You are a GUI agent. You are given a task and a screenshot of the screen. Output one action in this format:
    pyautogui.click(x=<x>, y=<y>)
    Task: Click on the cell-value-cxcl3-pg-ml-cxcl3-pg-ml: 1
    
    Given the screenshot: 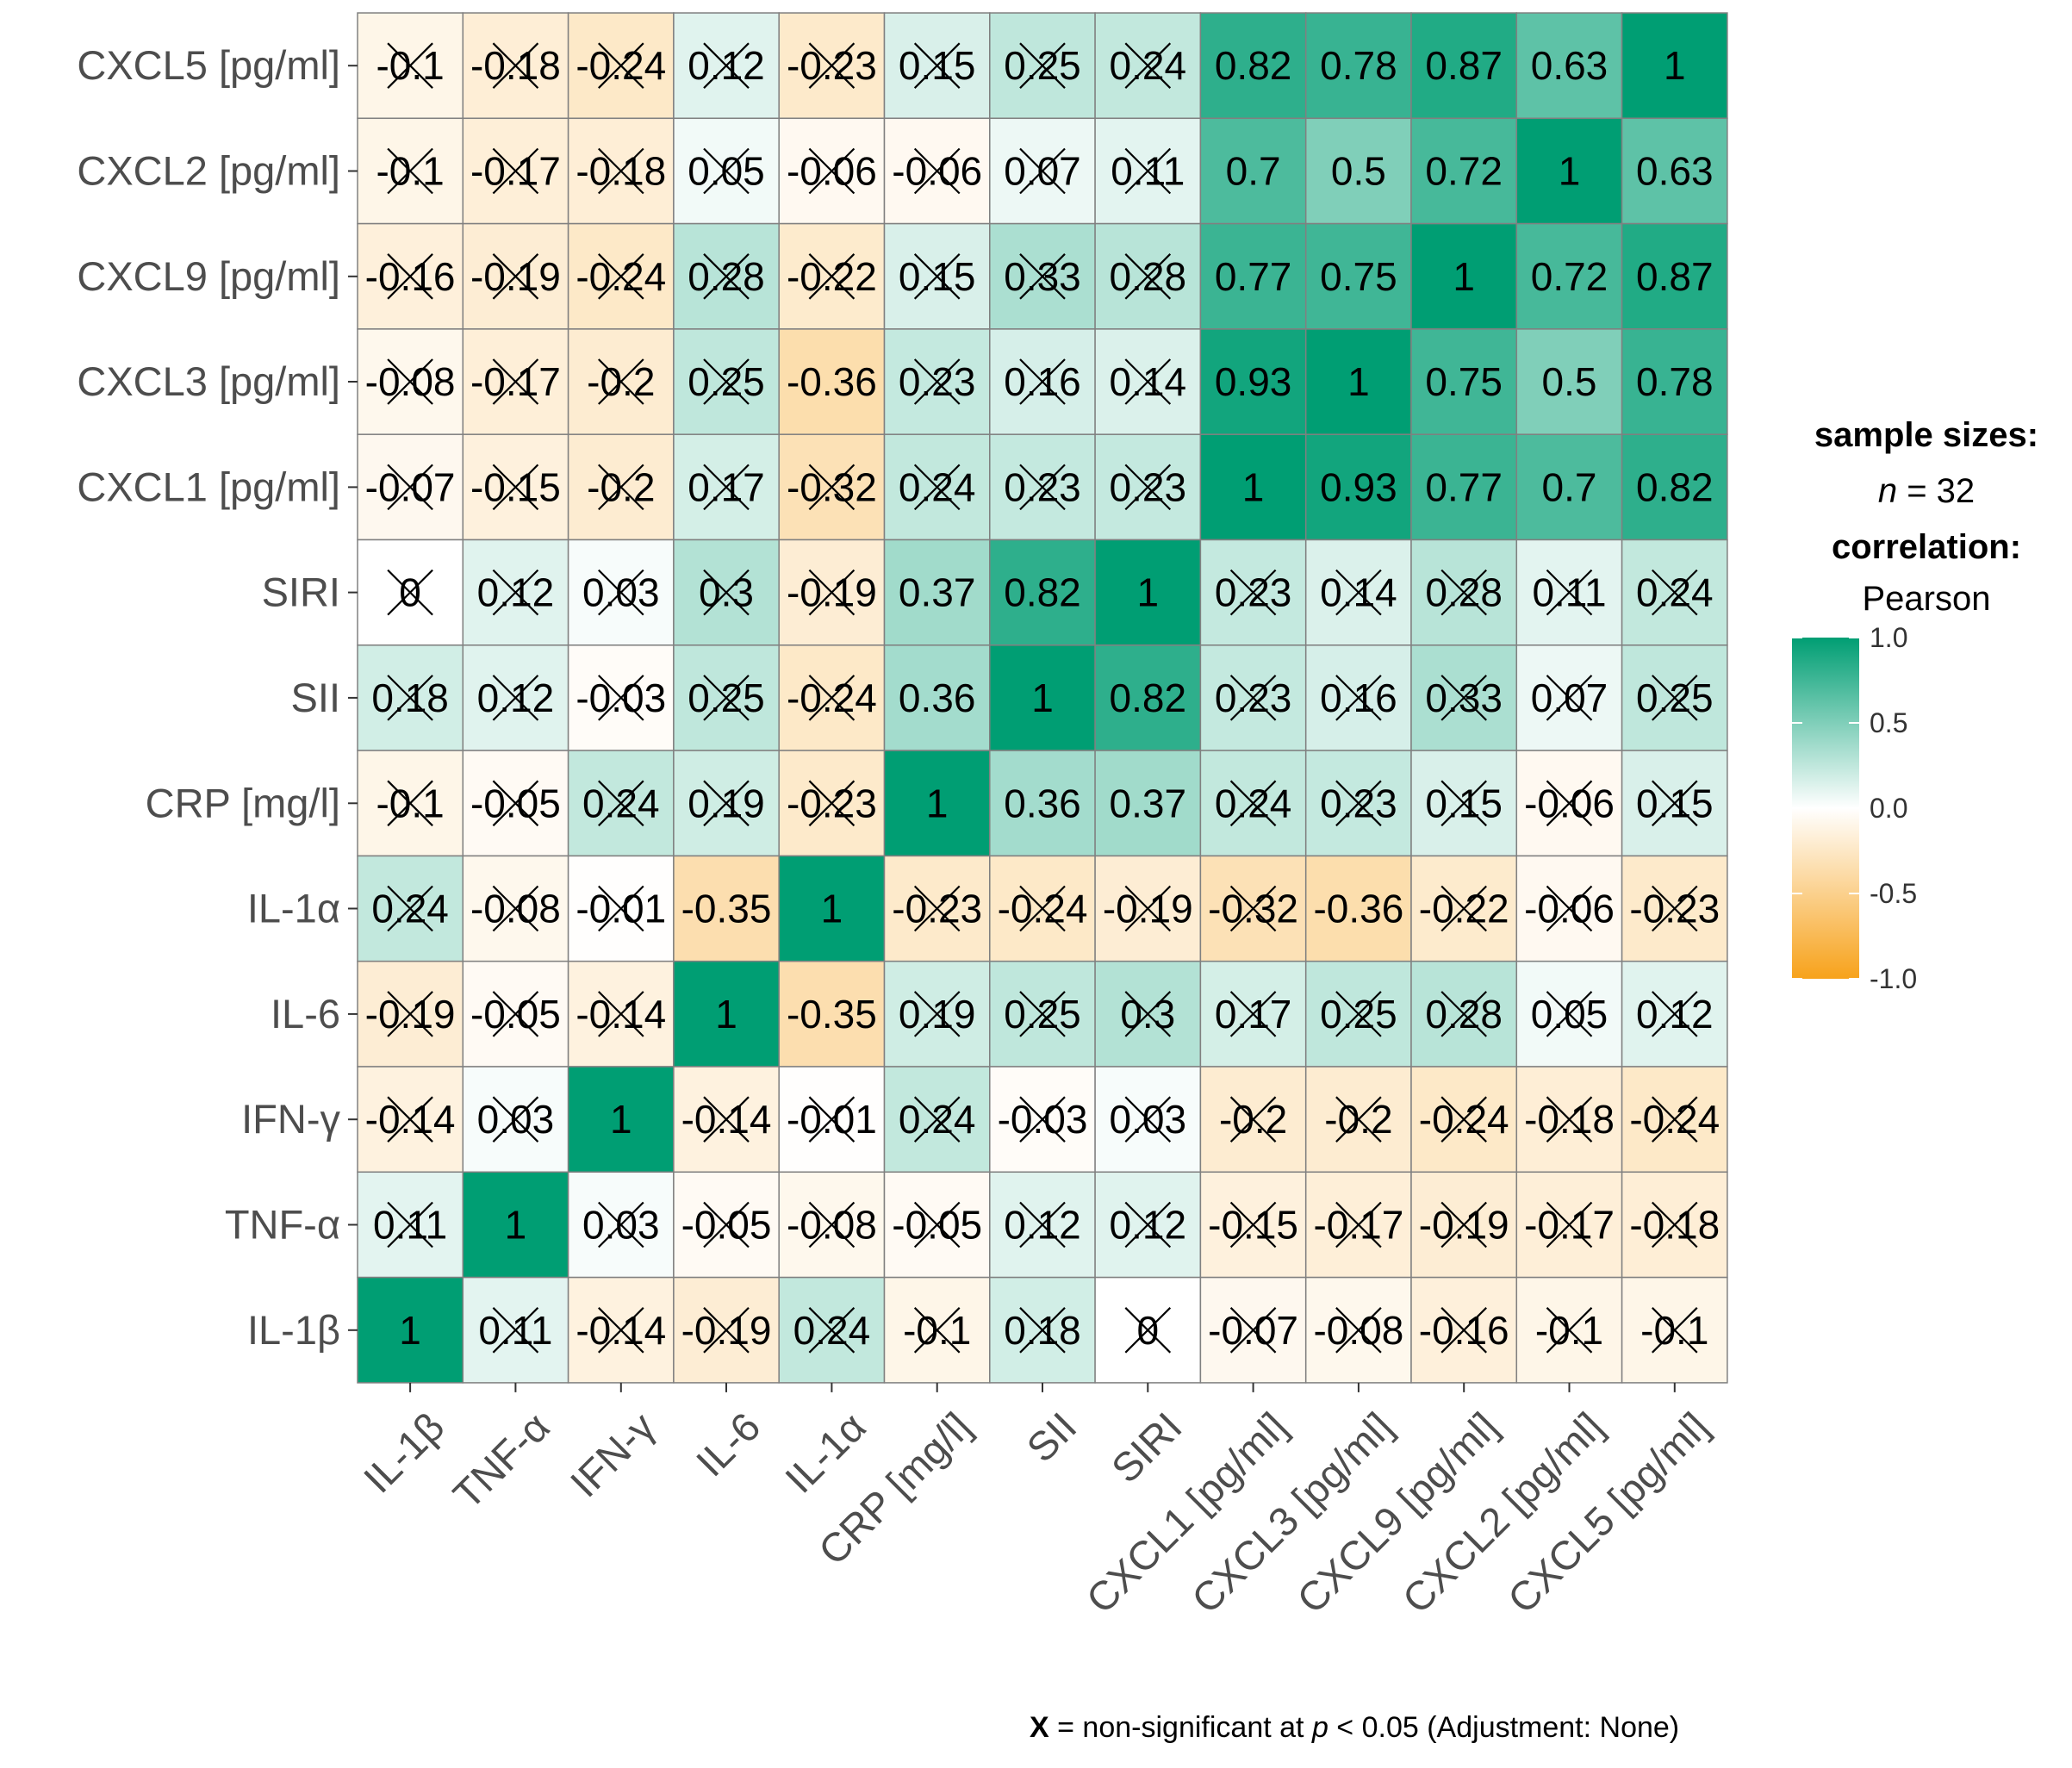 What is the action you would take?
    pyautogui.click(x=1359, y=381)
    